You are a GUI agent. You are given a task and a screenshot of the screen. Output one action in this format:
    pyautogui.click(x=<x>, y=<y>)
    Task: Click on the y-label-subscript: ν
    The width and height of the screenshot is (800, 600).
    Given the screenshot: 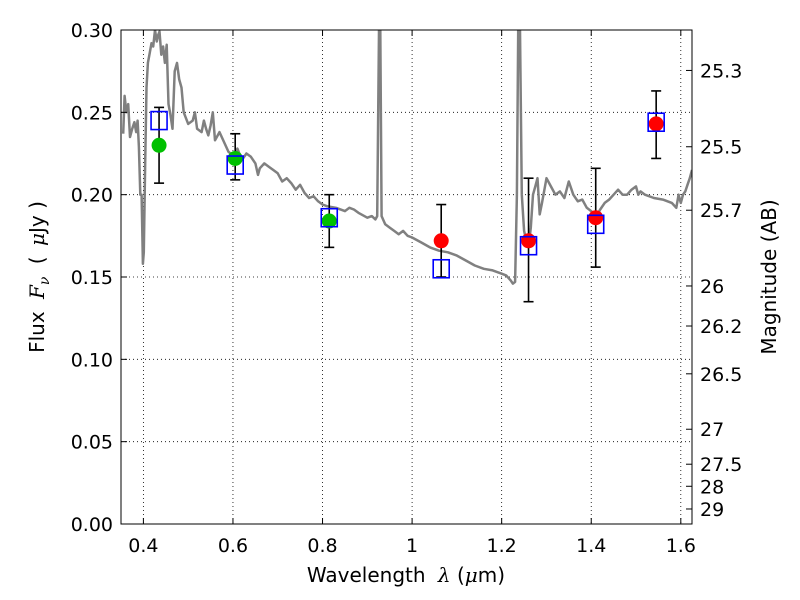 What is the action you would take?
    pyautogui.click(x=45, y=280)
    